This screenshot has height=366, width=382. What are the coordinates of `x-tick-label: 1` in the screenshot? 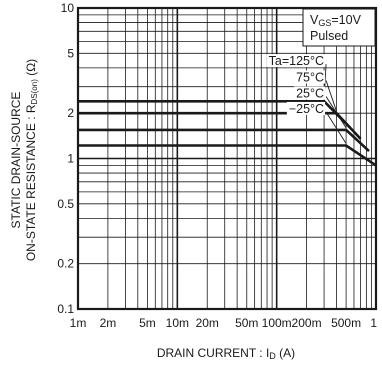 It's located at (373, 323).